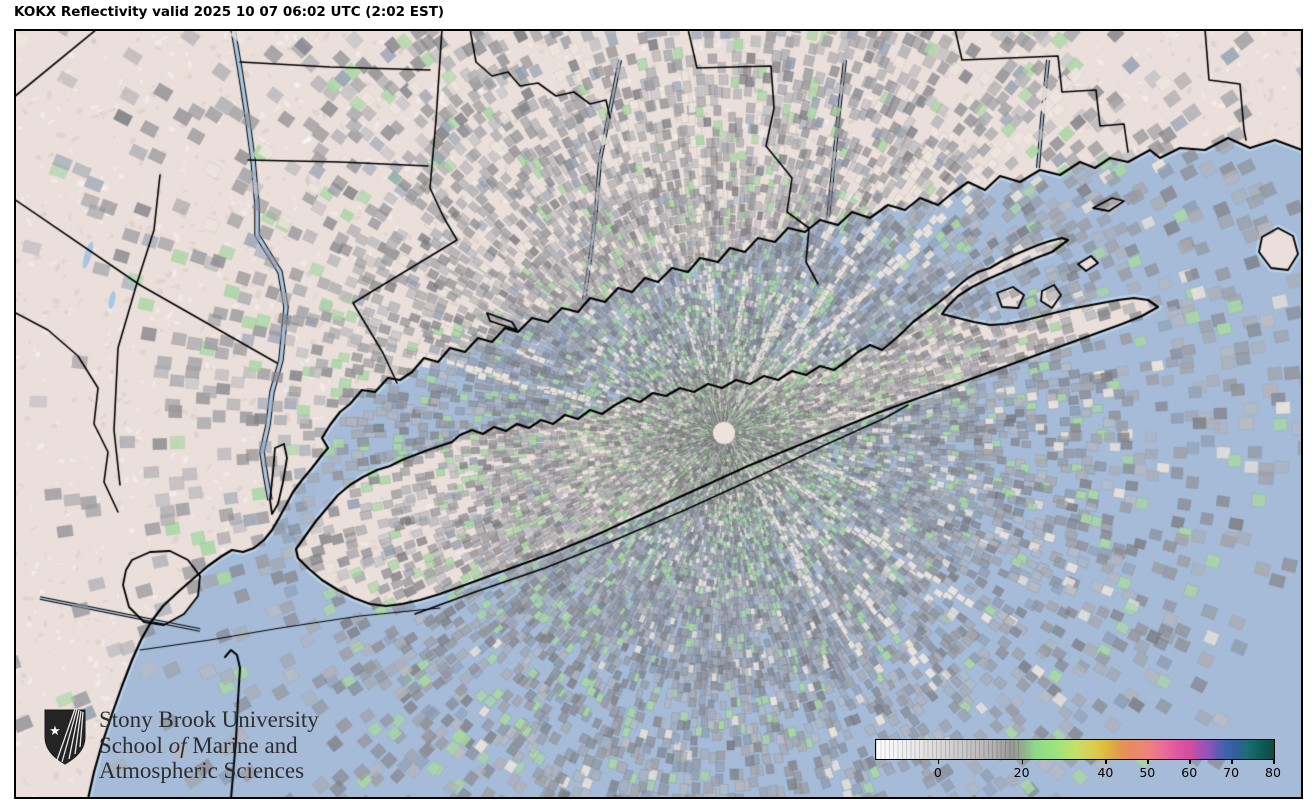 This screenshot has width=1316, height=811. What do you see at coordinates (198, 745) in the screenshot?
I see `logo-line-2: School of Marine and` at bounding box center [198, 745].